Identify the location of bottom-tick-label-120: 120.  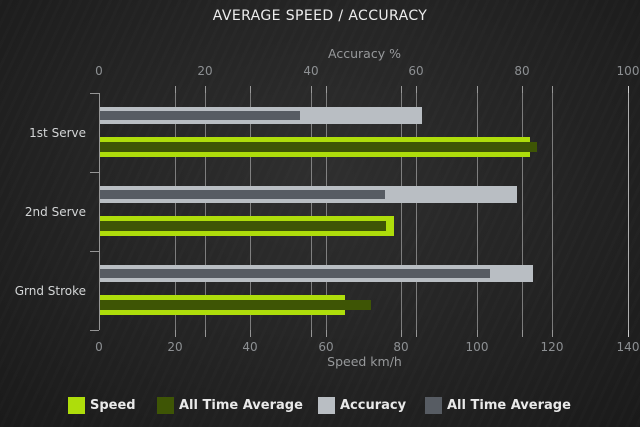
(552, 347).